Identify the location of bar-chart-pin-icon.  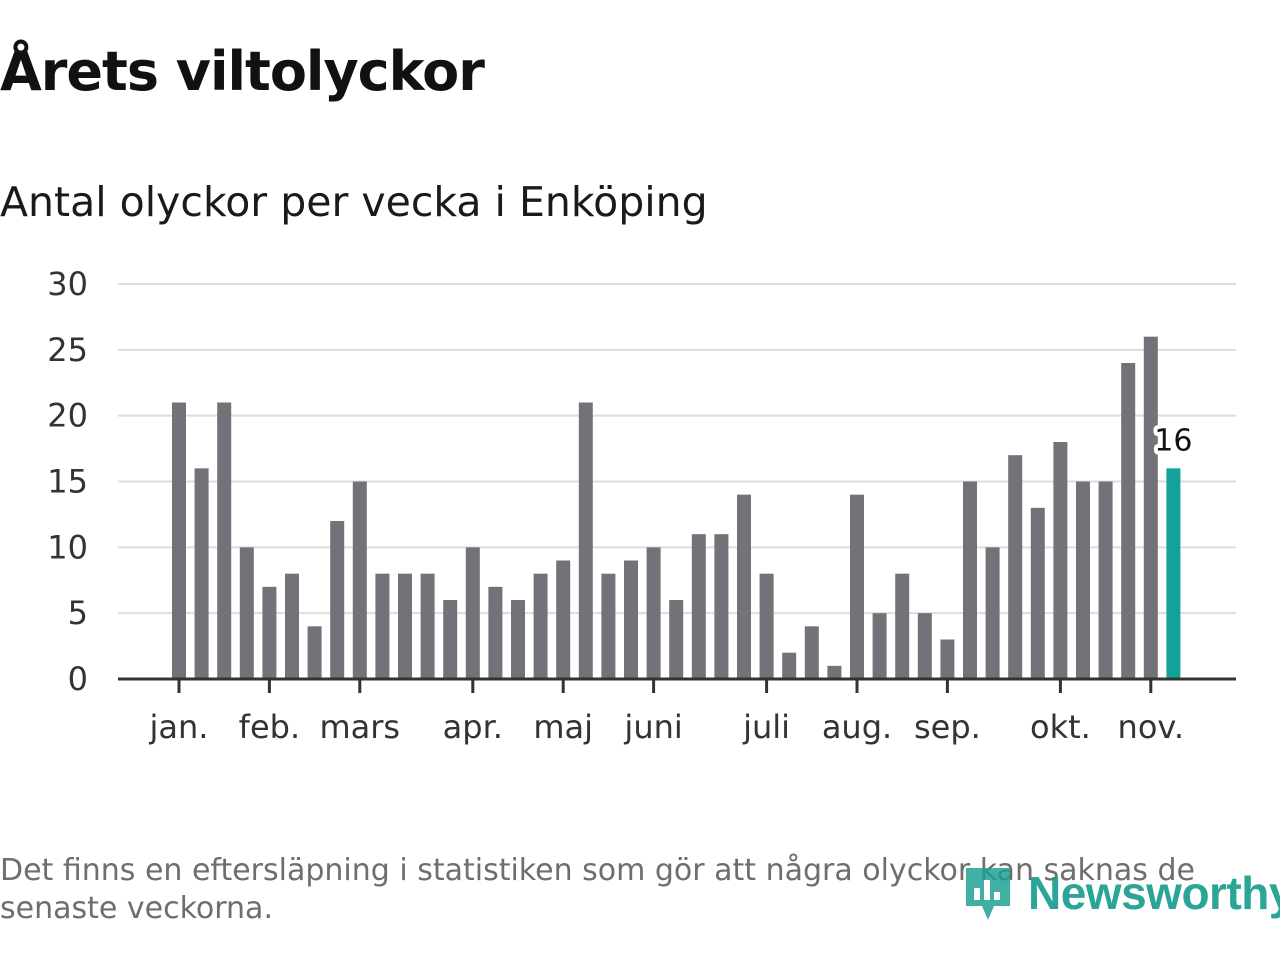
(988, 894).